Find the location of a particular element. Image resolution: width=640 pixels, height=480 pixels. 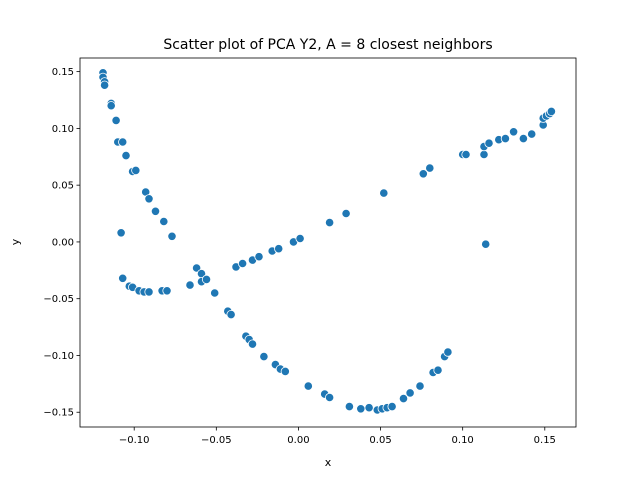

y-tick-label: 0.00 is located at coordinates (63, 242).